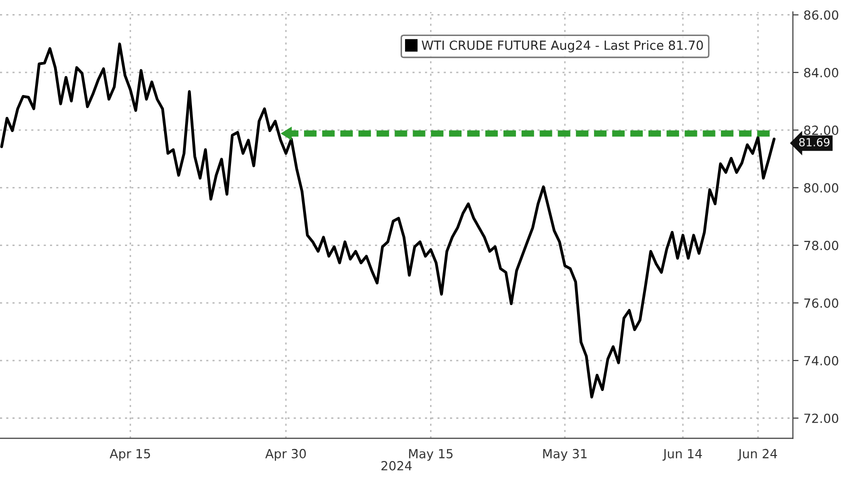 The image size is (848, 479). What do you see at coordinates (682, 455) in the screenshot?
I see `x-tick-label: Jun 14` at bounding box center [682, 455].